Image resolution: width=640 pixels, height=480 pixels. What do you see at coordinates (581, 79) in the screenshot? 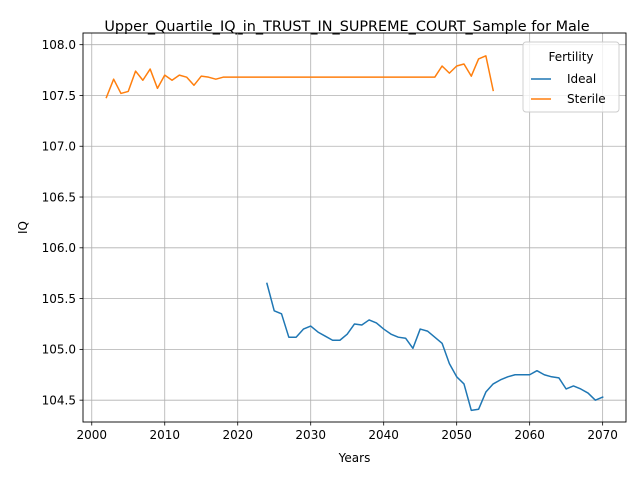
I see `legend-label-ideal: Ideal` at bounding box center [581, 79].